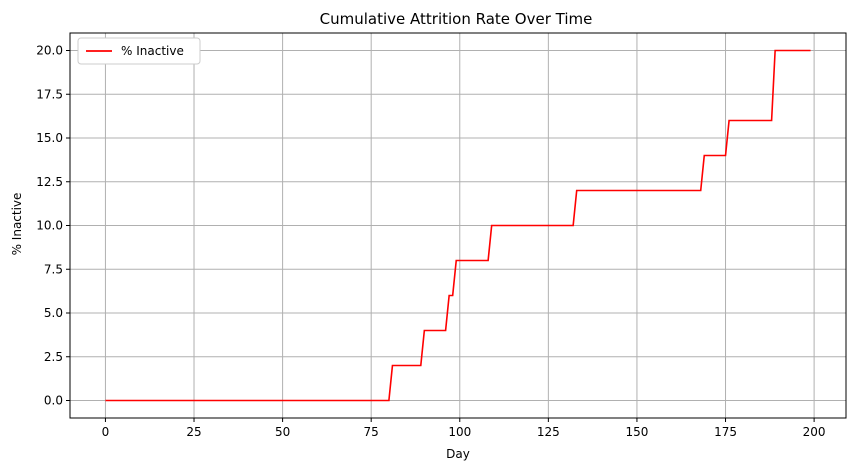  What do you see at coordinates (814, 432) in the screenshot?
I see `x-tick-label: 200` at bounding box center [814, 432].